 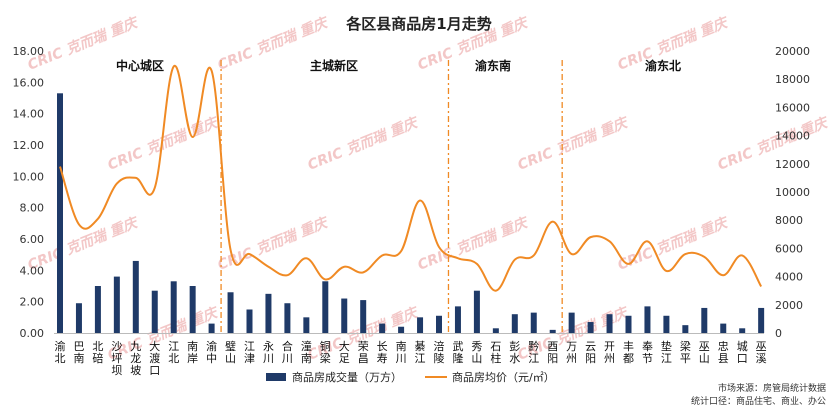 What do you see at coordinates (287, 352) in the screenshot?
I see `x-tick-label: 合川` at bounding box center [287, 352].